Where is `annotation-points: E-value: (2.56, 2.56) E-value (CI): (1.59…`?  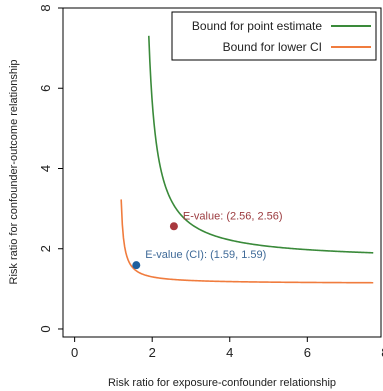
annotation-points: E-value: (2.56, 2.56) E-value (CI): (1.59… is located at coordinates (207, 240).